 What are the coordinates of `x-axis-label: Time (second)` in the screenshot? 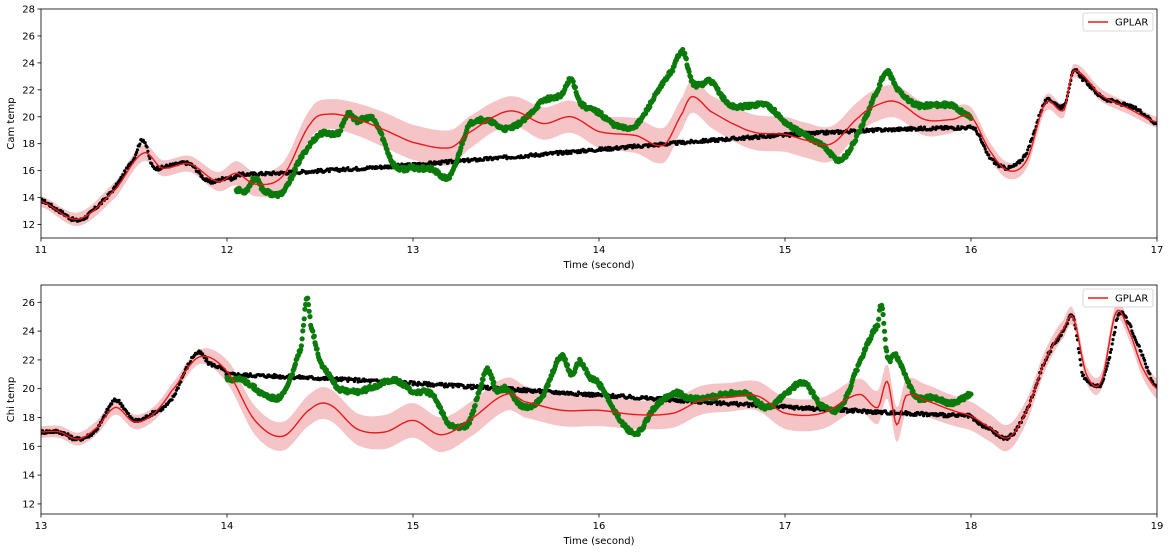 It's located at (598, 265).